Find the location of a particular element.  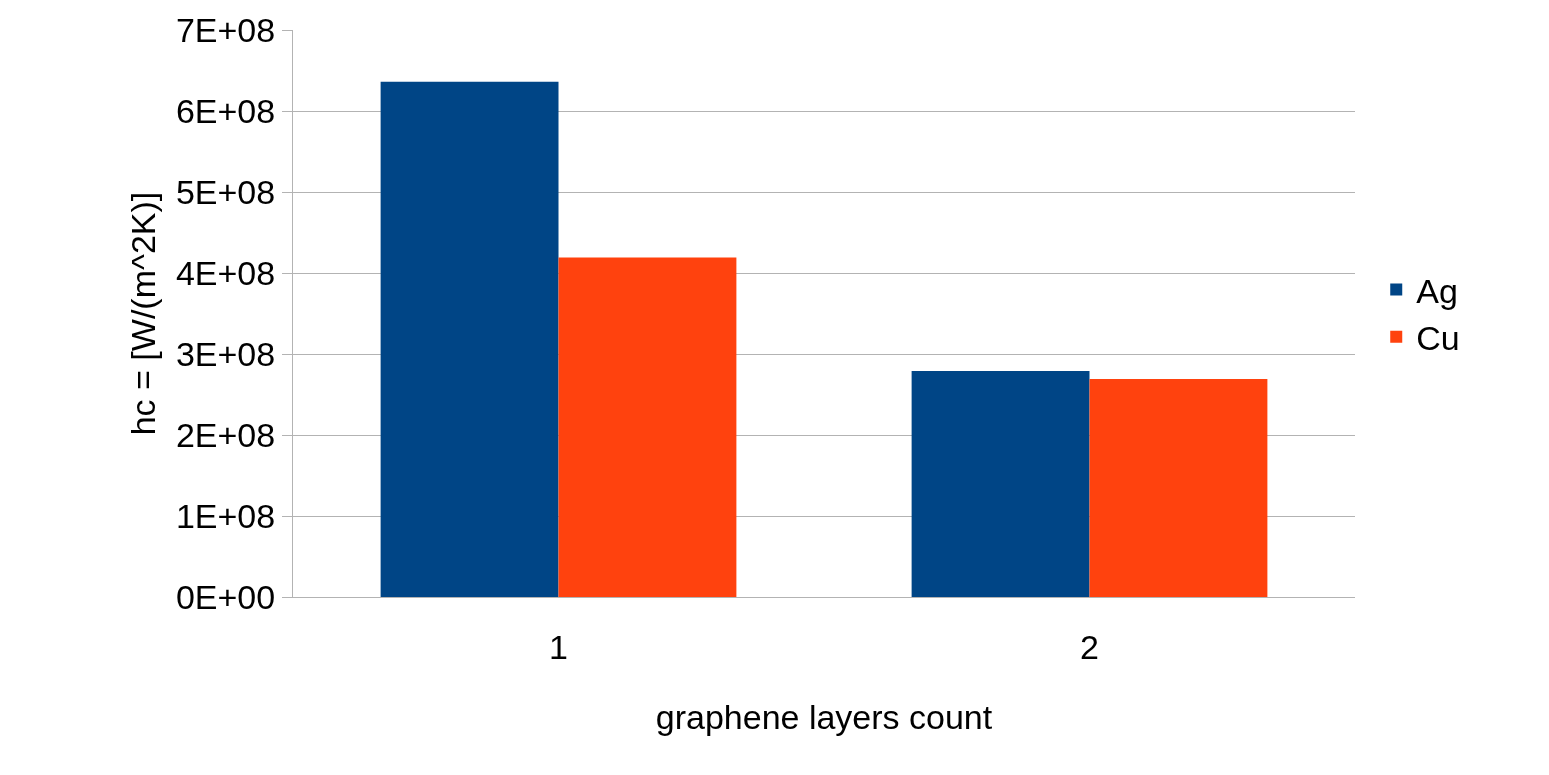

y-tick-label: 3E+08 is located at coordinates (225, 353).